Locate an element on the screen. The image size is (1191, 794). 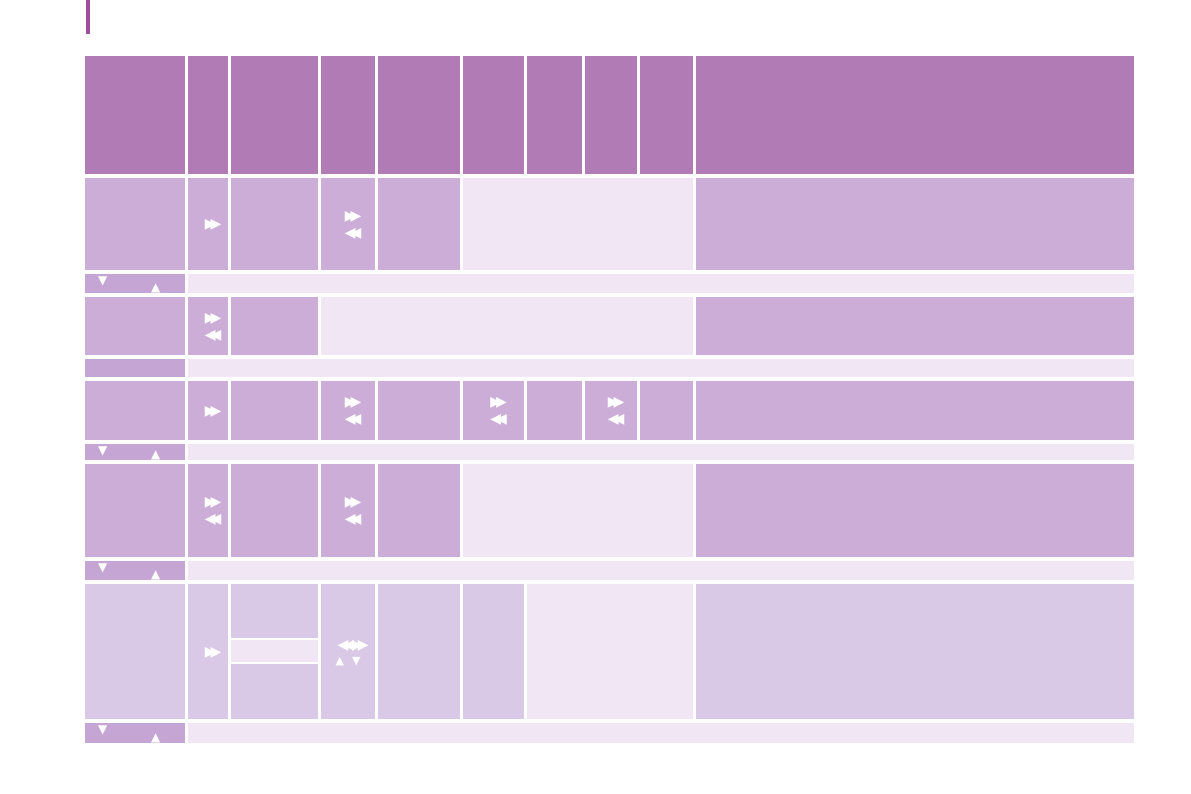
icon-line: ▲ ▼ is located at coordinates (348, 660).